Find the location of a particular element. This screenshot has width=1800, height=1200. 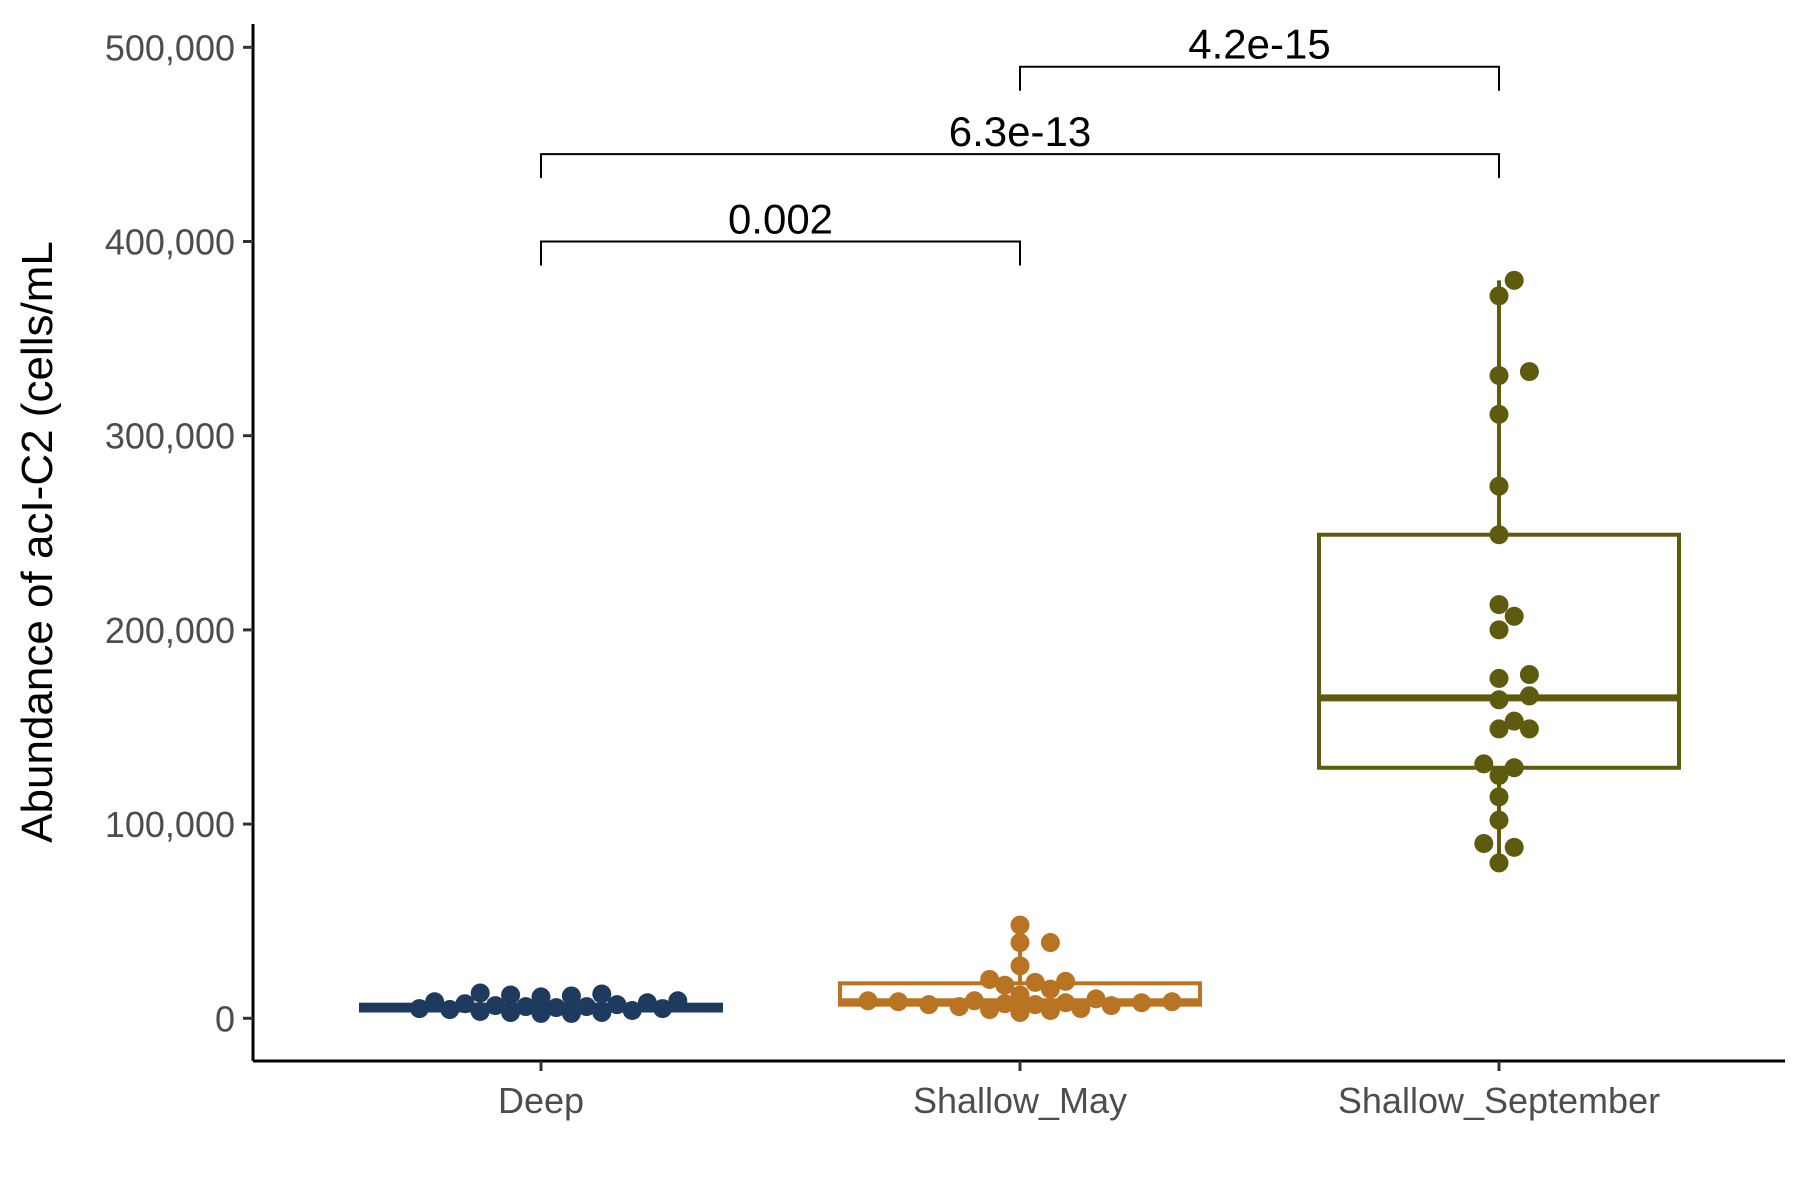

y-tick-label: 400,000 is located at coordinates (170, 241).